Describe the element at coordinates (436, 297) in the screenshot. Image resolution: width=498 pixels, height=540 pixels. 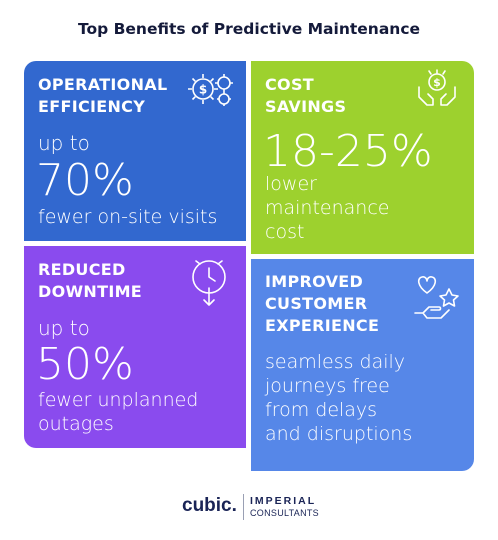
I see `heart-star-hand-icon` at that location.